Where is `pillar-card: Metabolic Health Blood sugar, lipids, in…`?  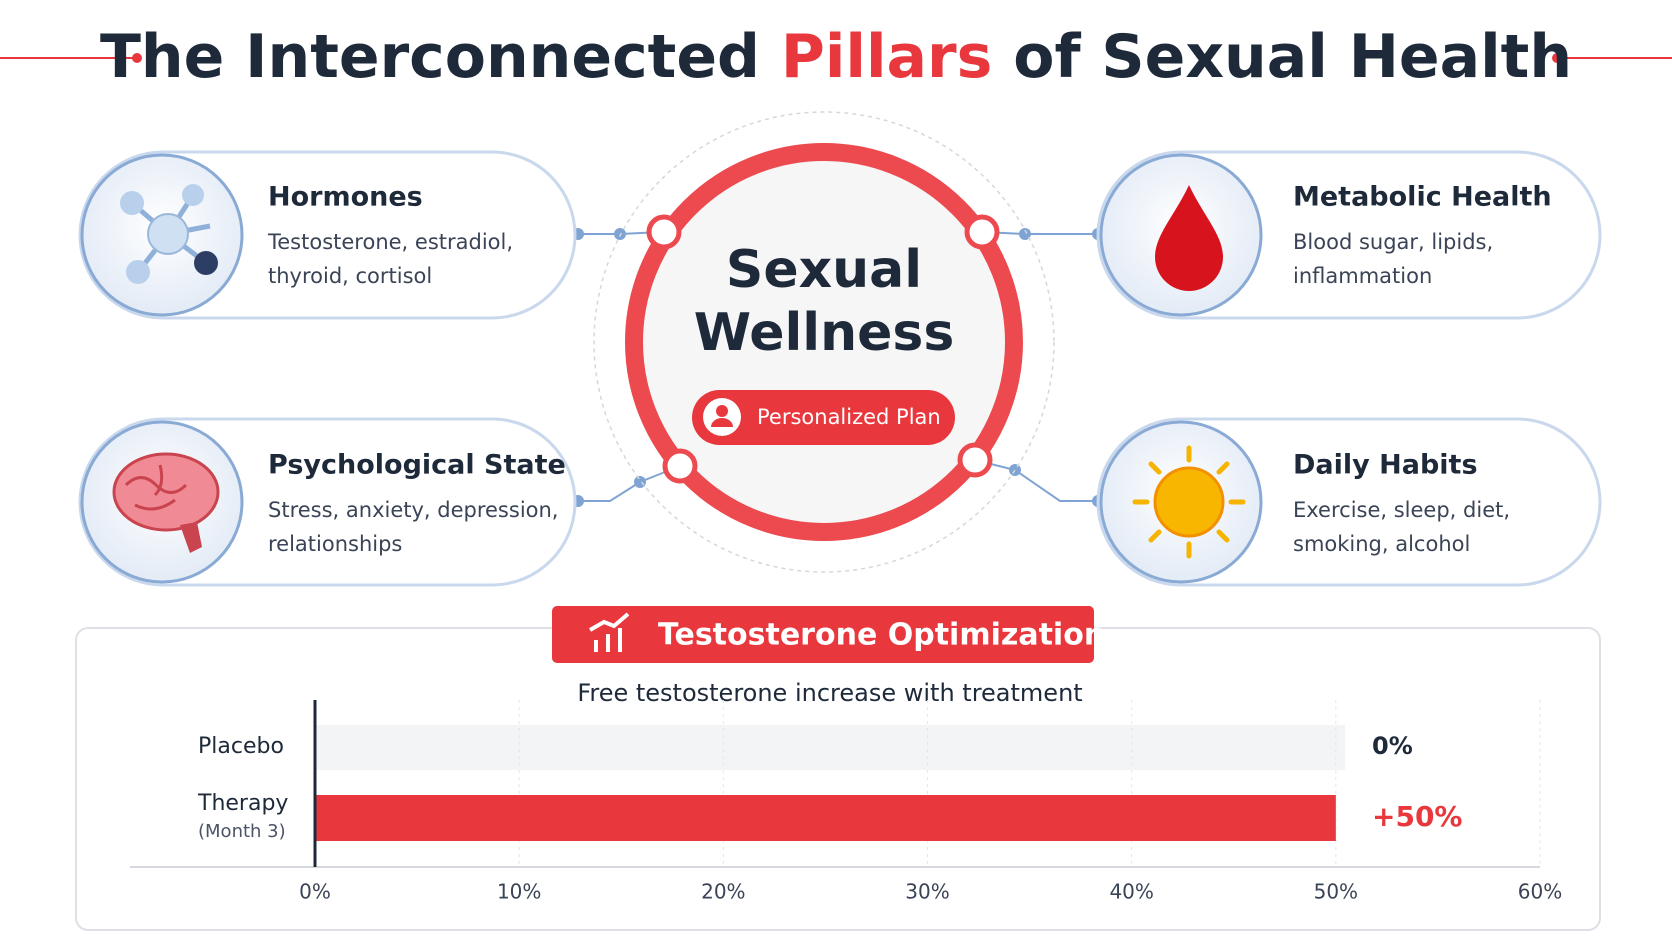
pillar-card: Metabolic Health Blood sugar, lipids, in… is located at coordinates (1349, 235).